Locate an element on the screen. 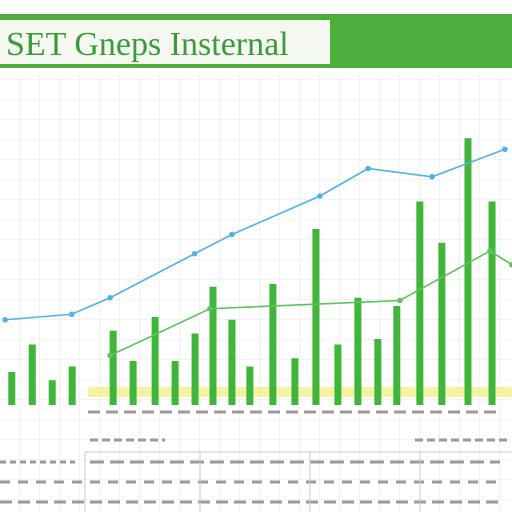  table-lines is located at coordinates (298, 481).